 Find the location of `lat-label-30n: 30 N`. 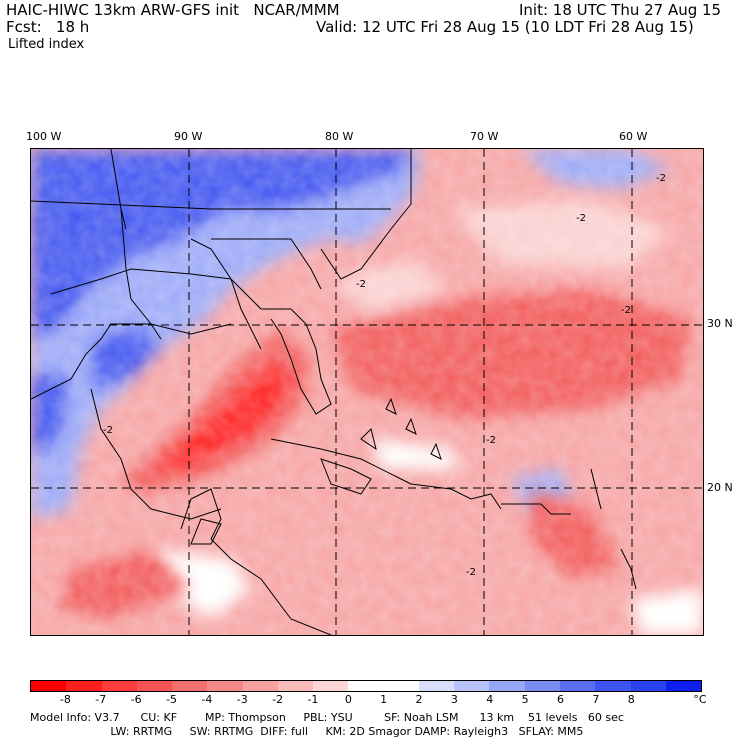

lat-label-30n: 30 N is located at coordinates (720, 323).